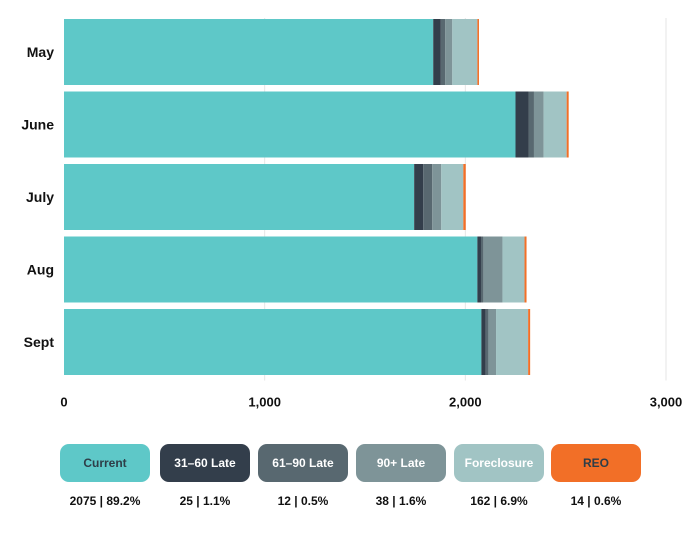  Describe the element at coordinates (499, 501) in the screenshot. I see `legend-stat: 162 | 6.9%` at that location.